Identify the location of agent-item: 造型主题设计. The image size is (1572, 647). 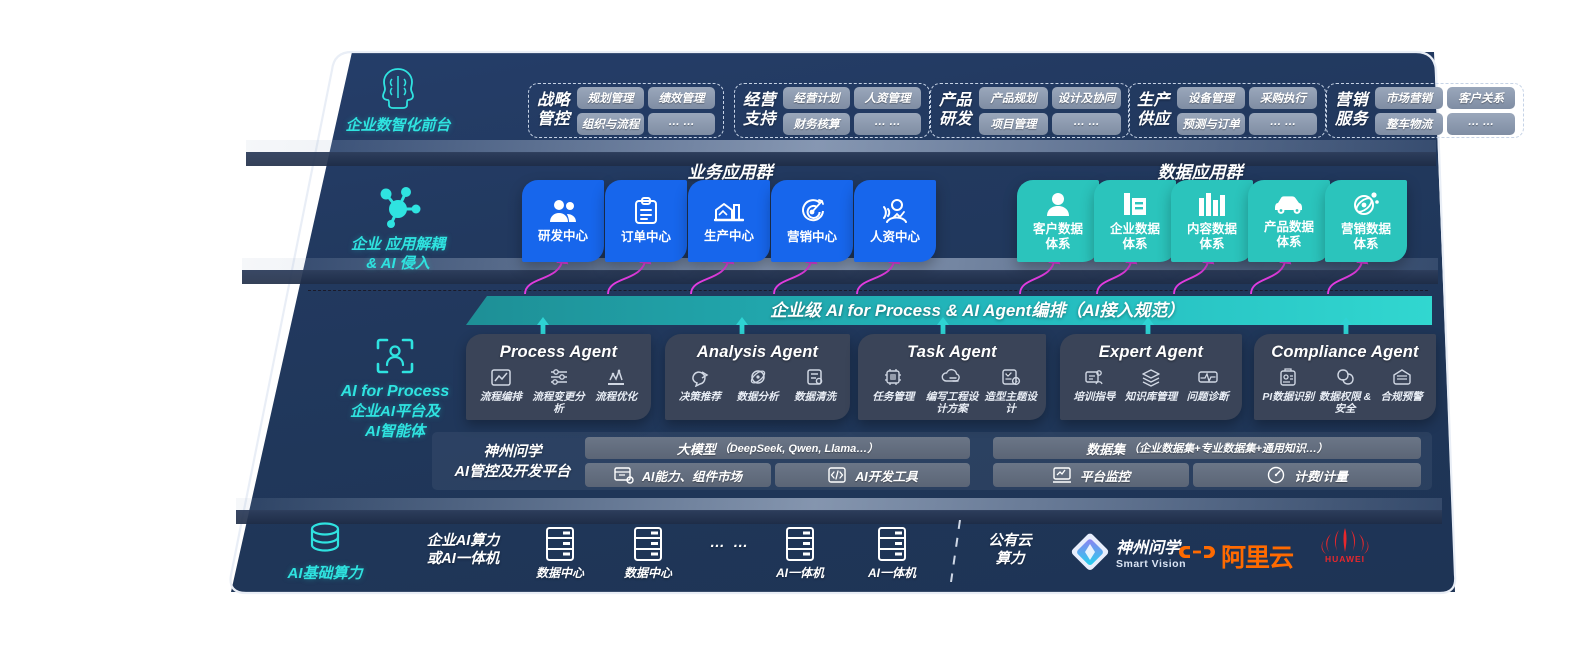
(1010, 391).